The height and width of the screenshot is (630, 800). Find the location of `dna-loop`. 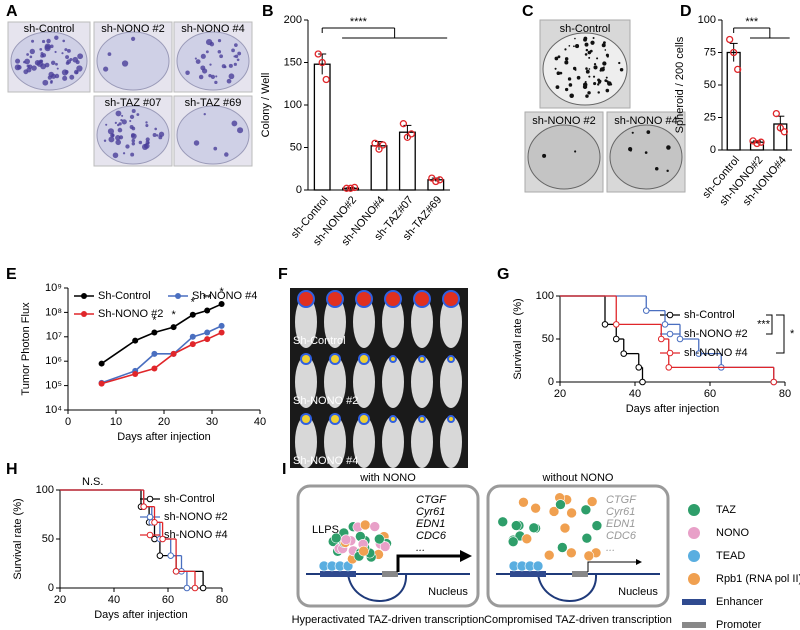

dna-loop is located at coordinates (567, 587).